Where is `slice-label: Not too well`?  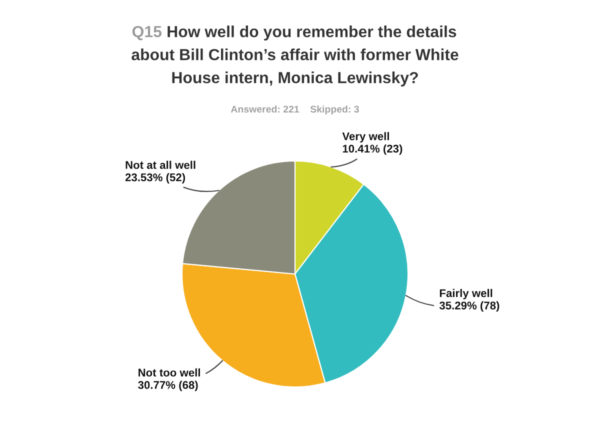 slice-label: Not too well is located at coordinates (169, 372).